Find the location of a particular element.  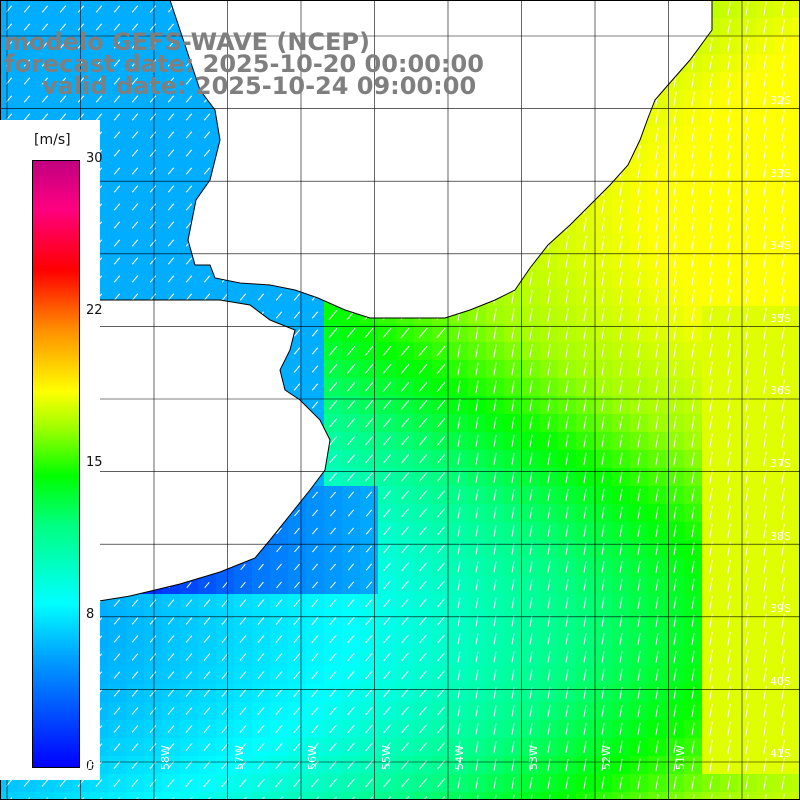

lon-label: 54W is located at coordinates (459, 757).